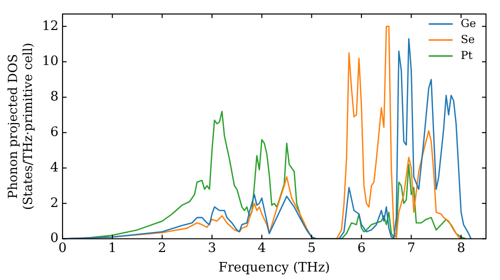 This screenshot has height=280, width=500. Describe the element at coordinates (468, 23) in the screenshot. I see `text: Ge` at that location.